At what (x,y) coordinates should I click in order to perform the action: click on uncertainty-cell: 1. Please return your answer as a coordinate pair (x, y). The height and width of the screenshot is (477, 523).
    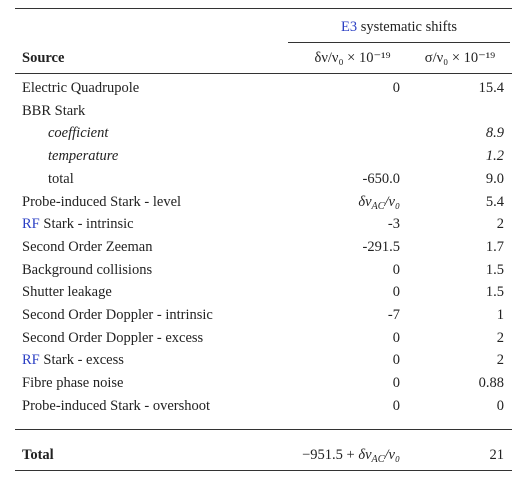
    Looking at the image, I should click on (500, 315).